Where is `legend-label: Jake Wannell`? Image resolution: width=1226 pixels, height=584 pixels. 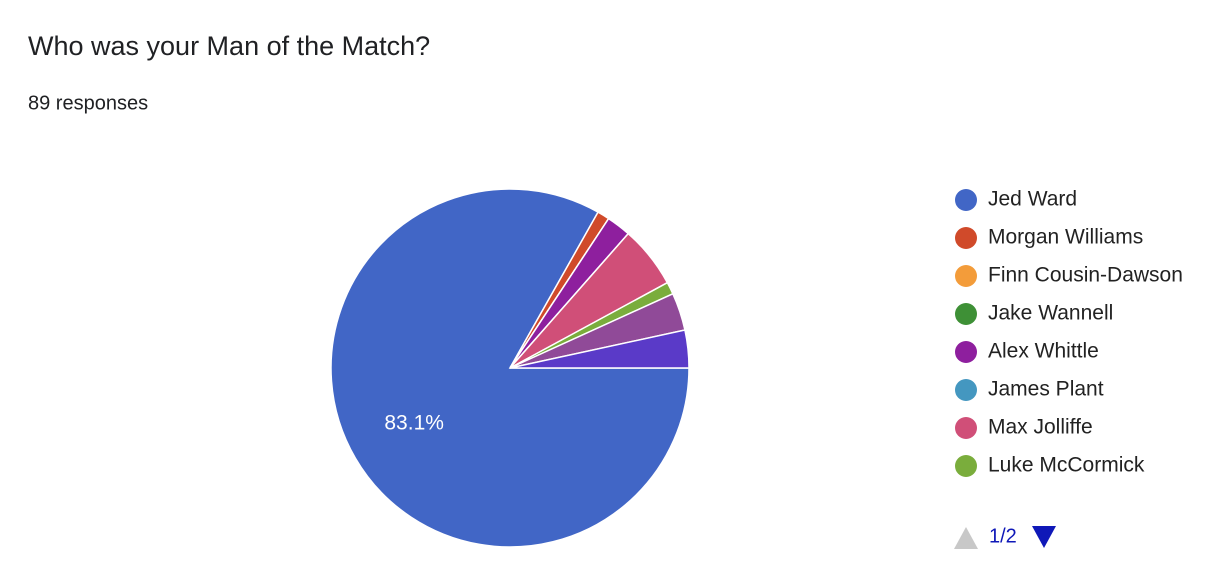
legend-label: Jake Wannell is located at coordinates (1050, 313).